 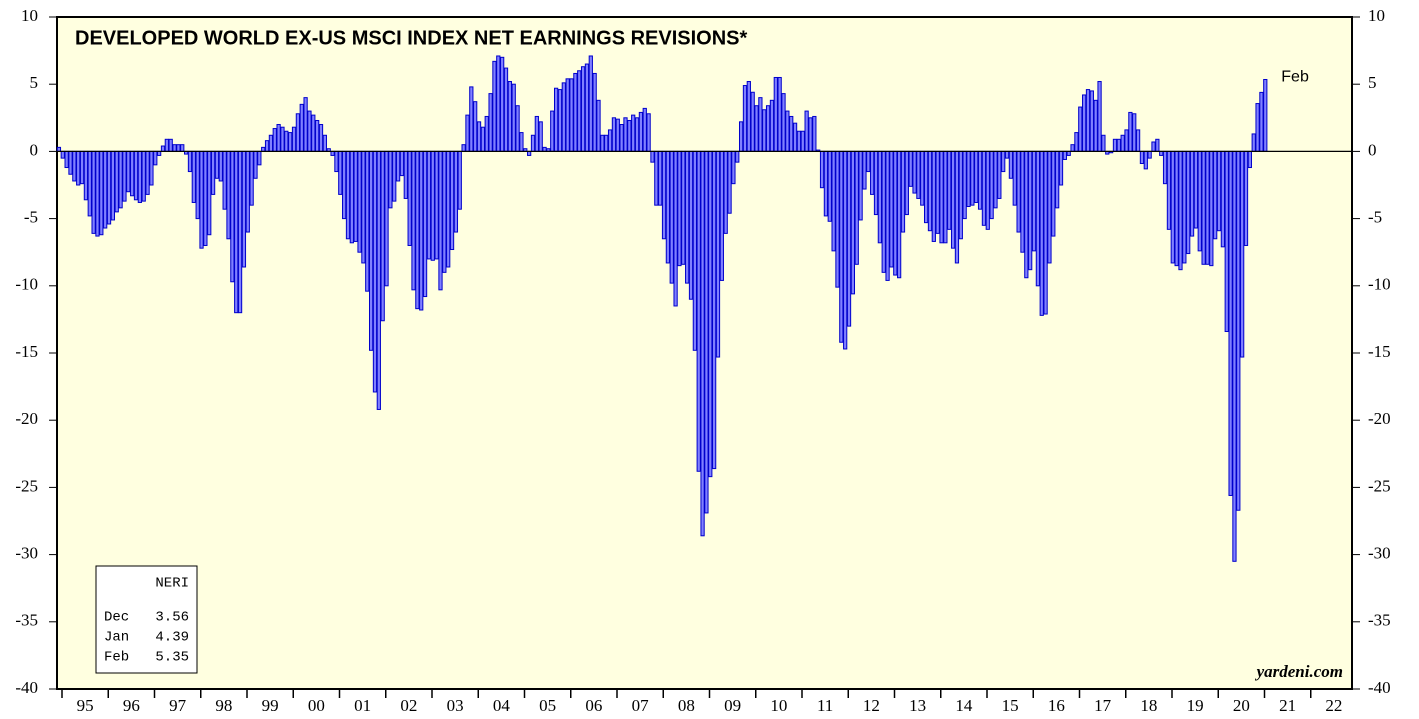 I want to click on y2-tick-label: -25, so click(x=1379, y=485).